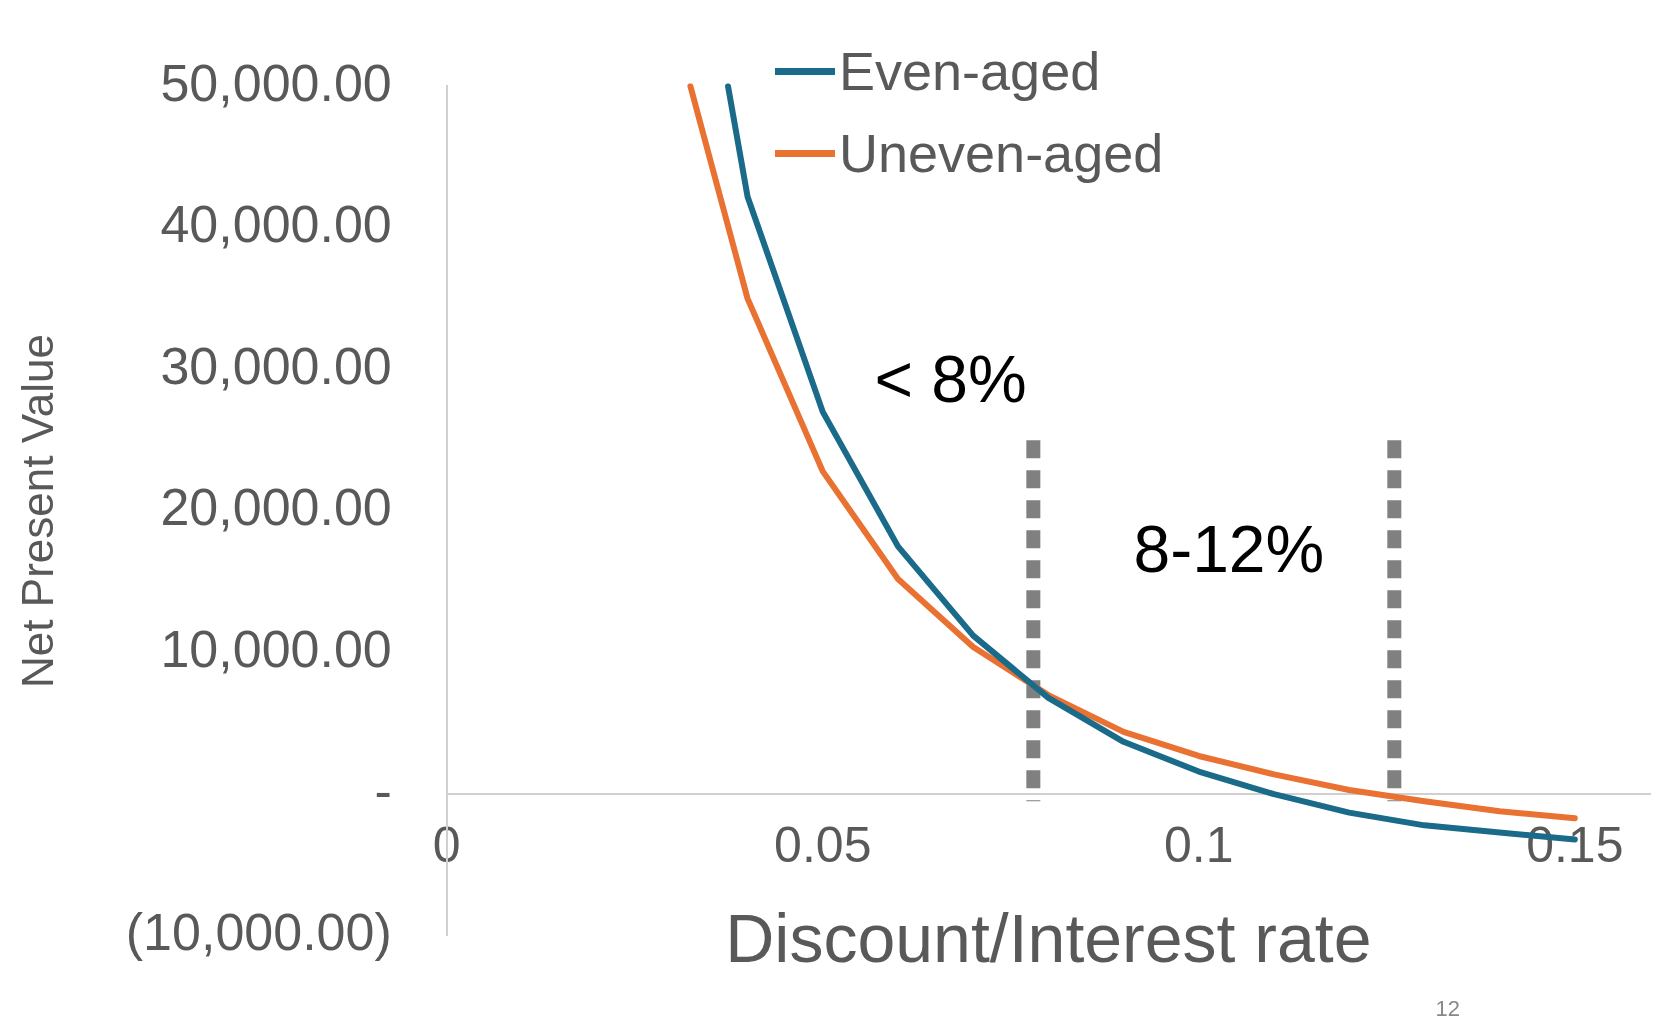 The width and height of the screenshot is (1665, 1022). Describe the element at coordinates (276, 82) in the screenshot. I see `y-tick-label: 50,000.00` at that location.